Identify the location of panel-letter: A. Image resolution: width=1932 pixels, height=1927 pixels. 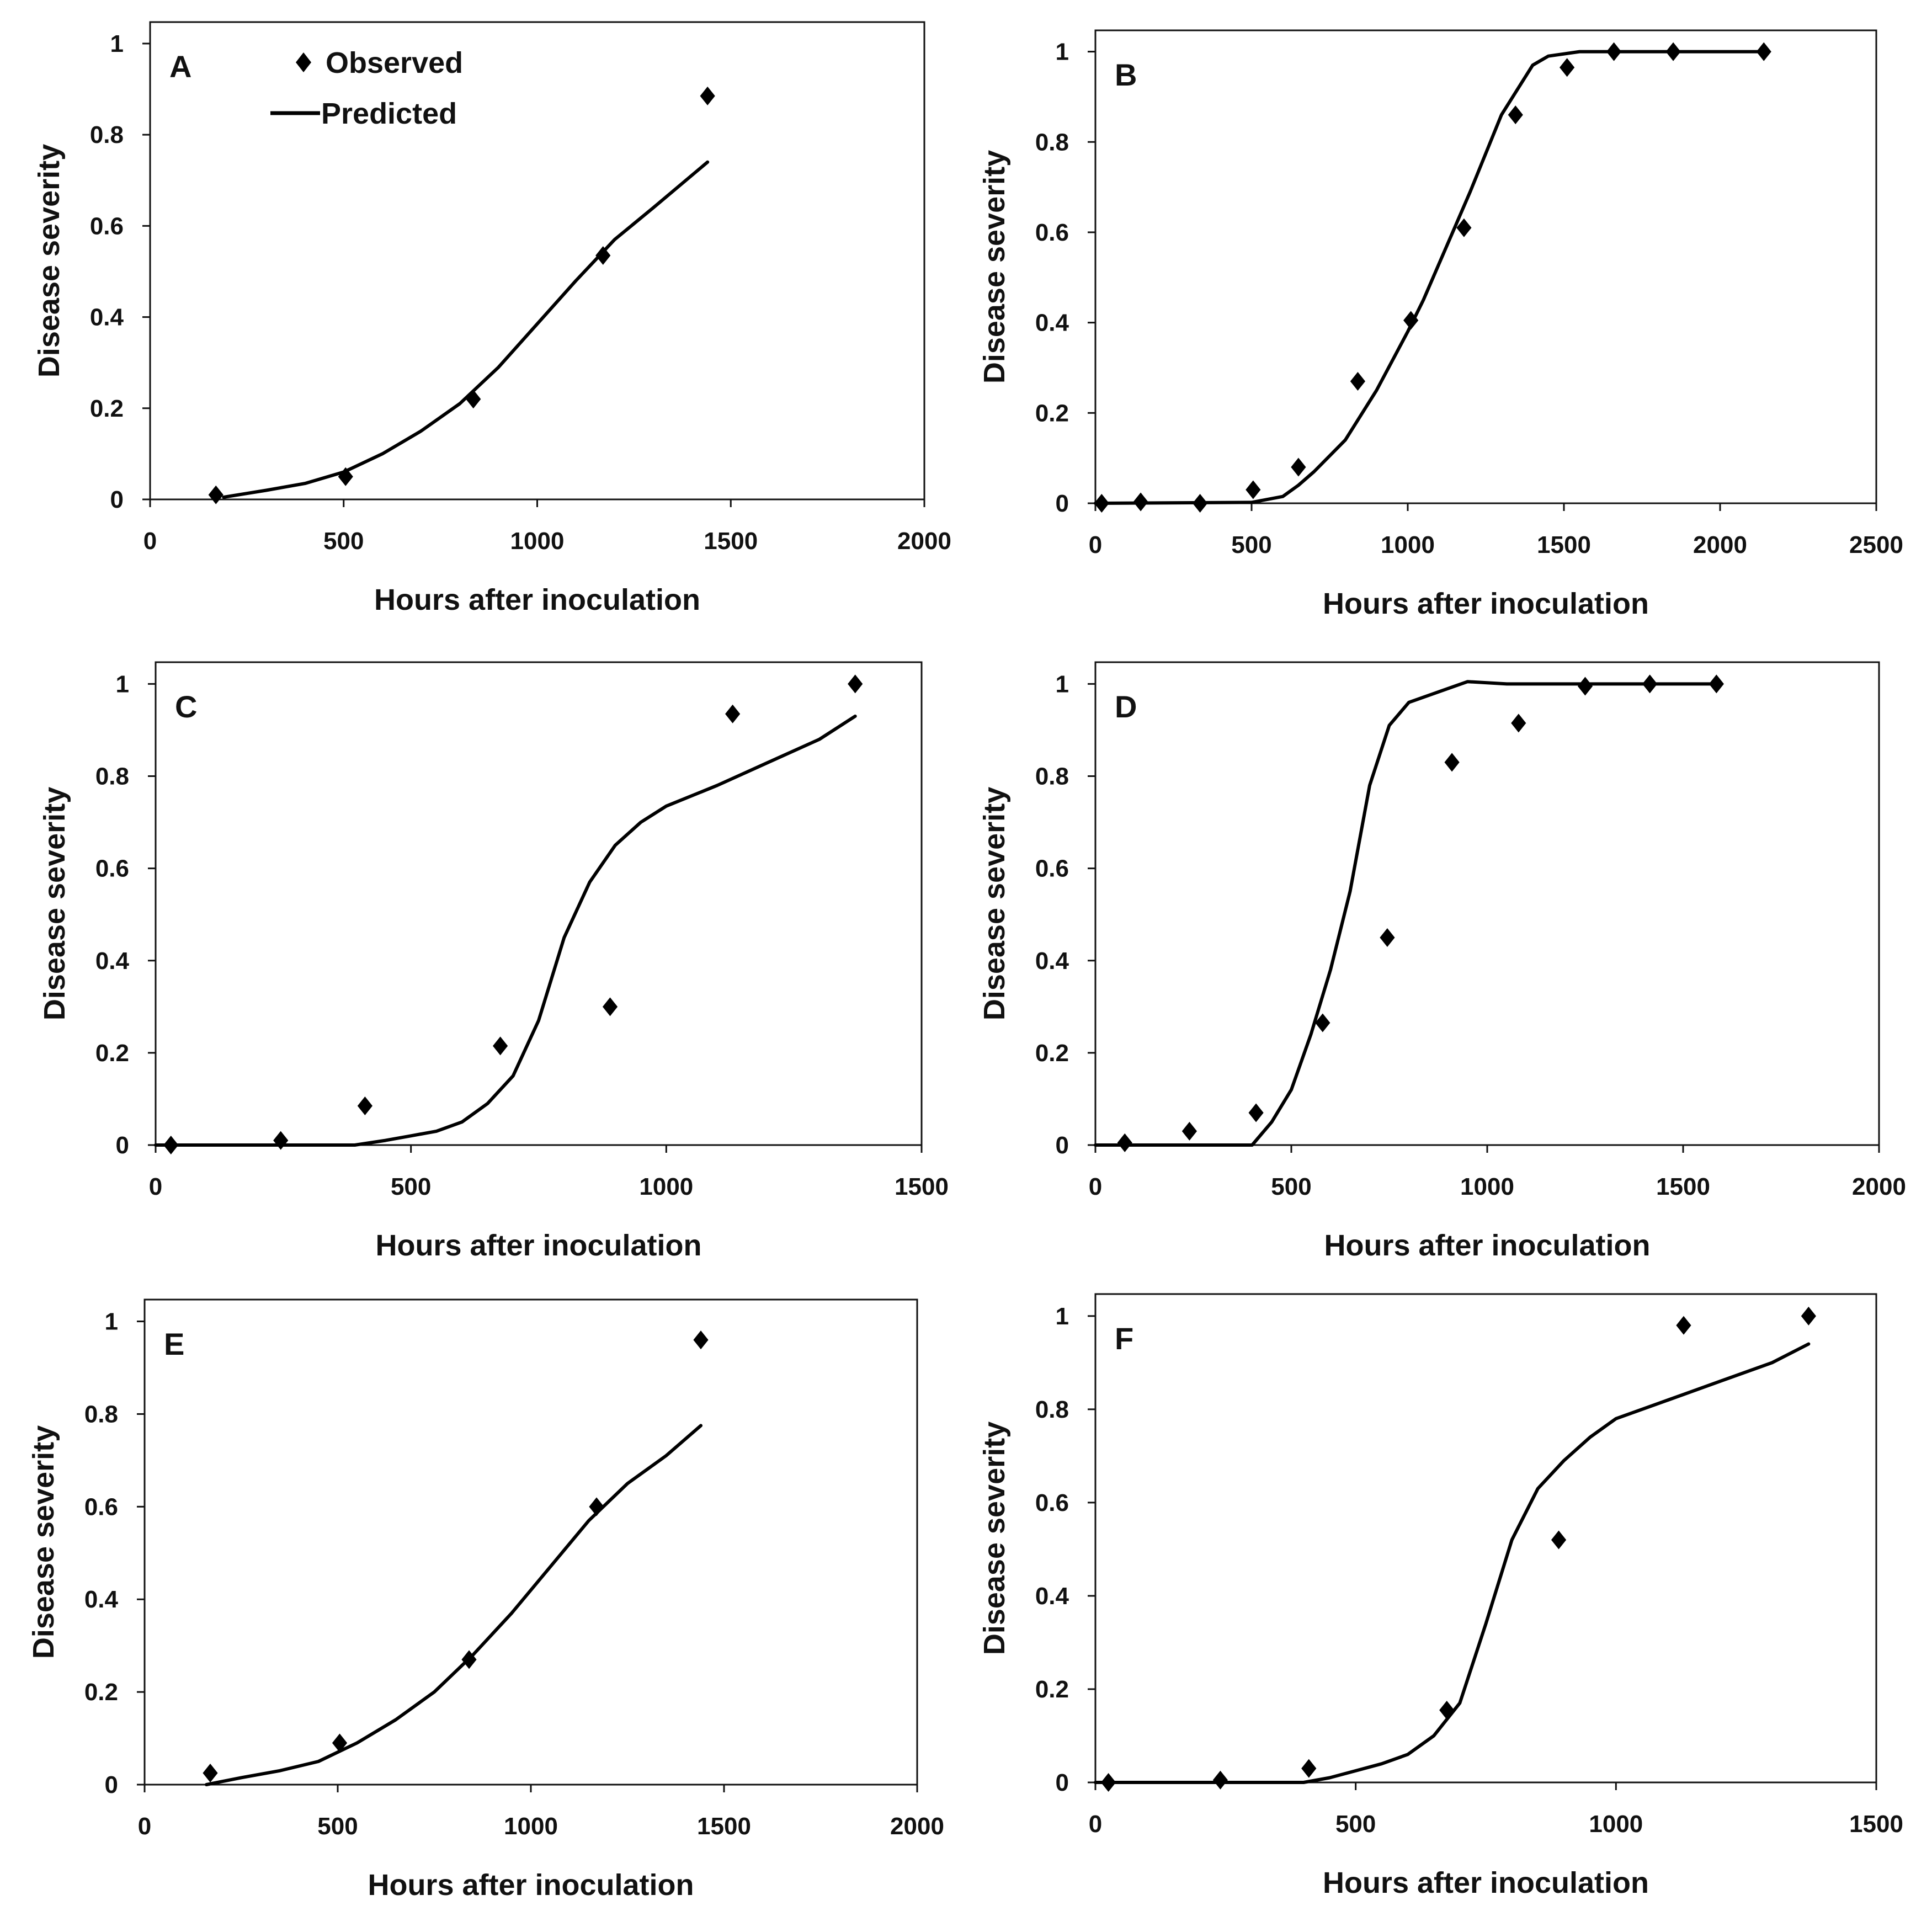
(180, 66).